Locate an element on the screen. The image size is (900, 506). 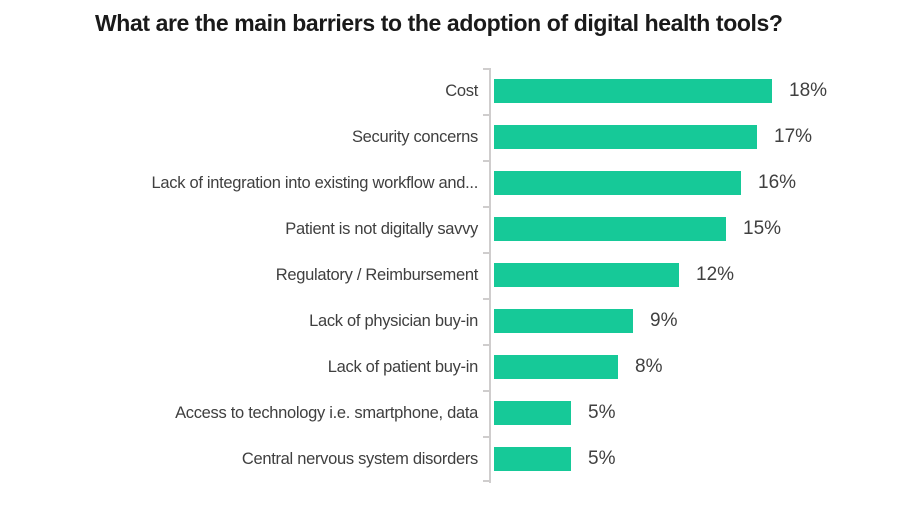
category-label: Central nervous system disorders is located at coordinates (359, 459).